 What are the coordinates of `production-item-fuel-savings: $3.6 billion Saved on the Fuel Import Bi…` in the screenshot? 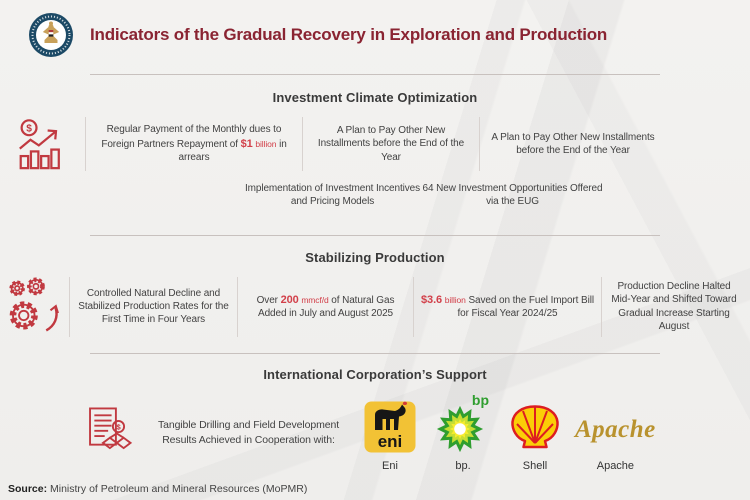 It's located at (507, 306).